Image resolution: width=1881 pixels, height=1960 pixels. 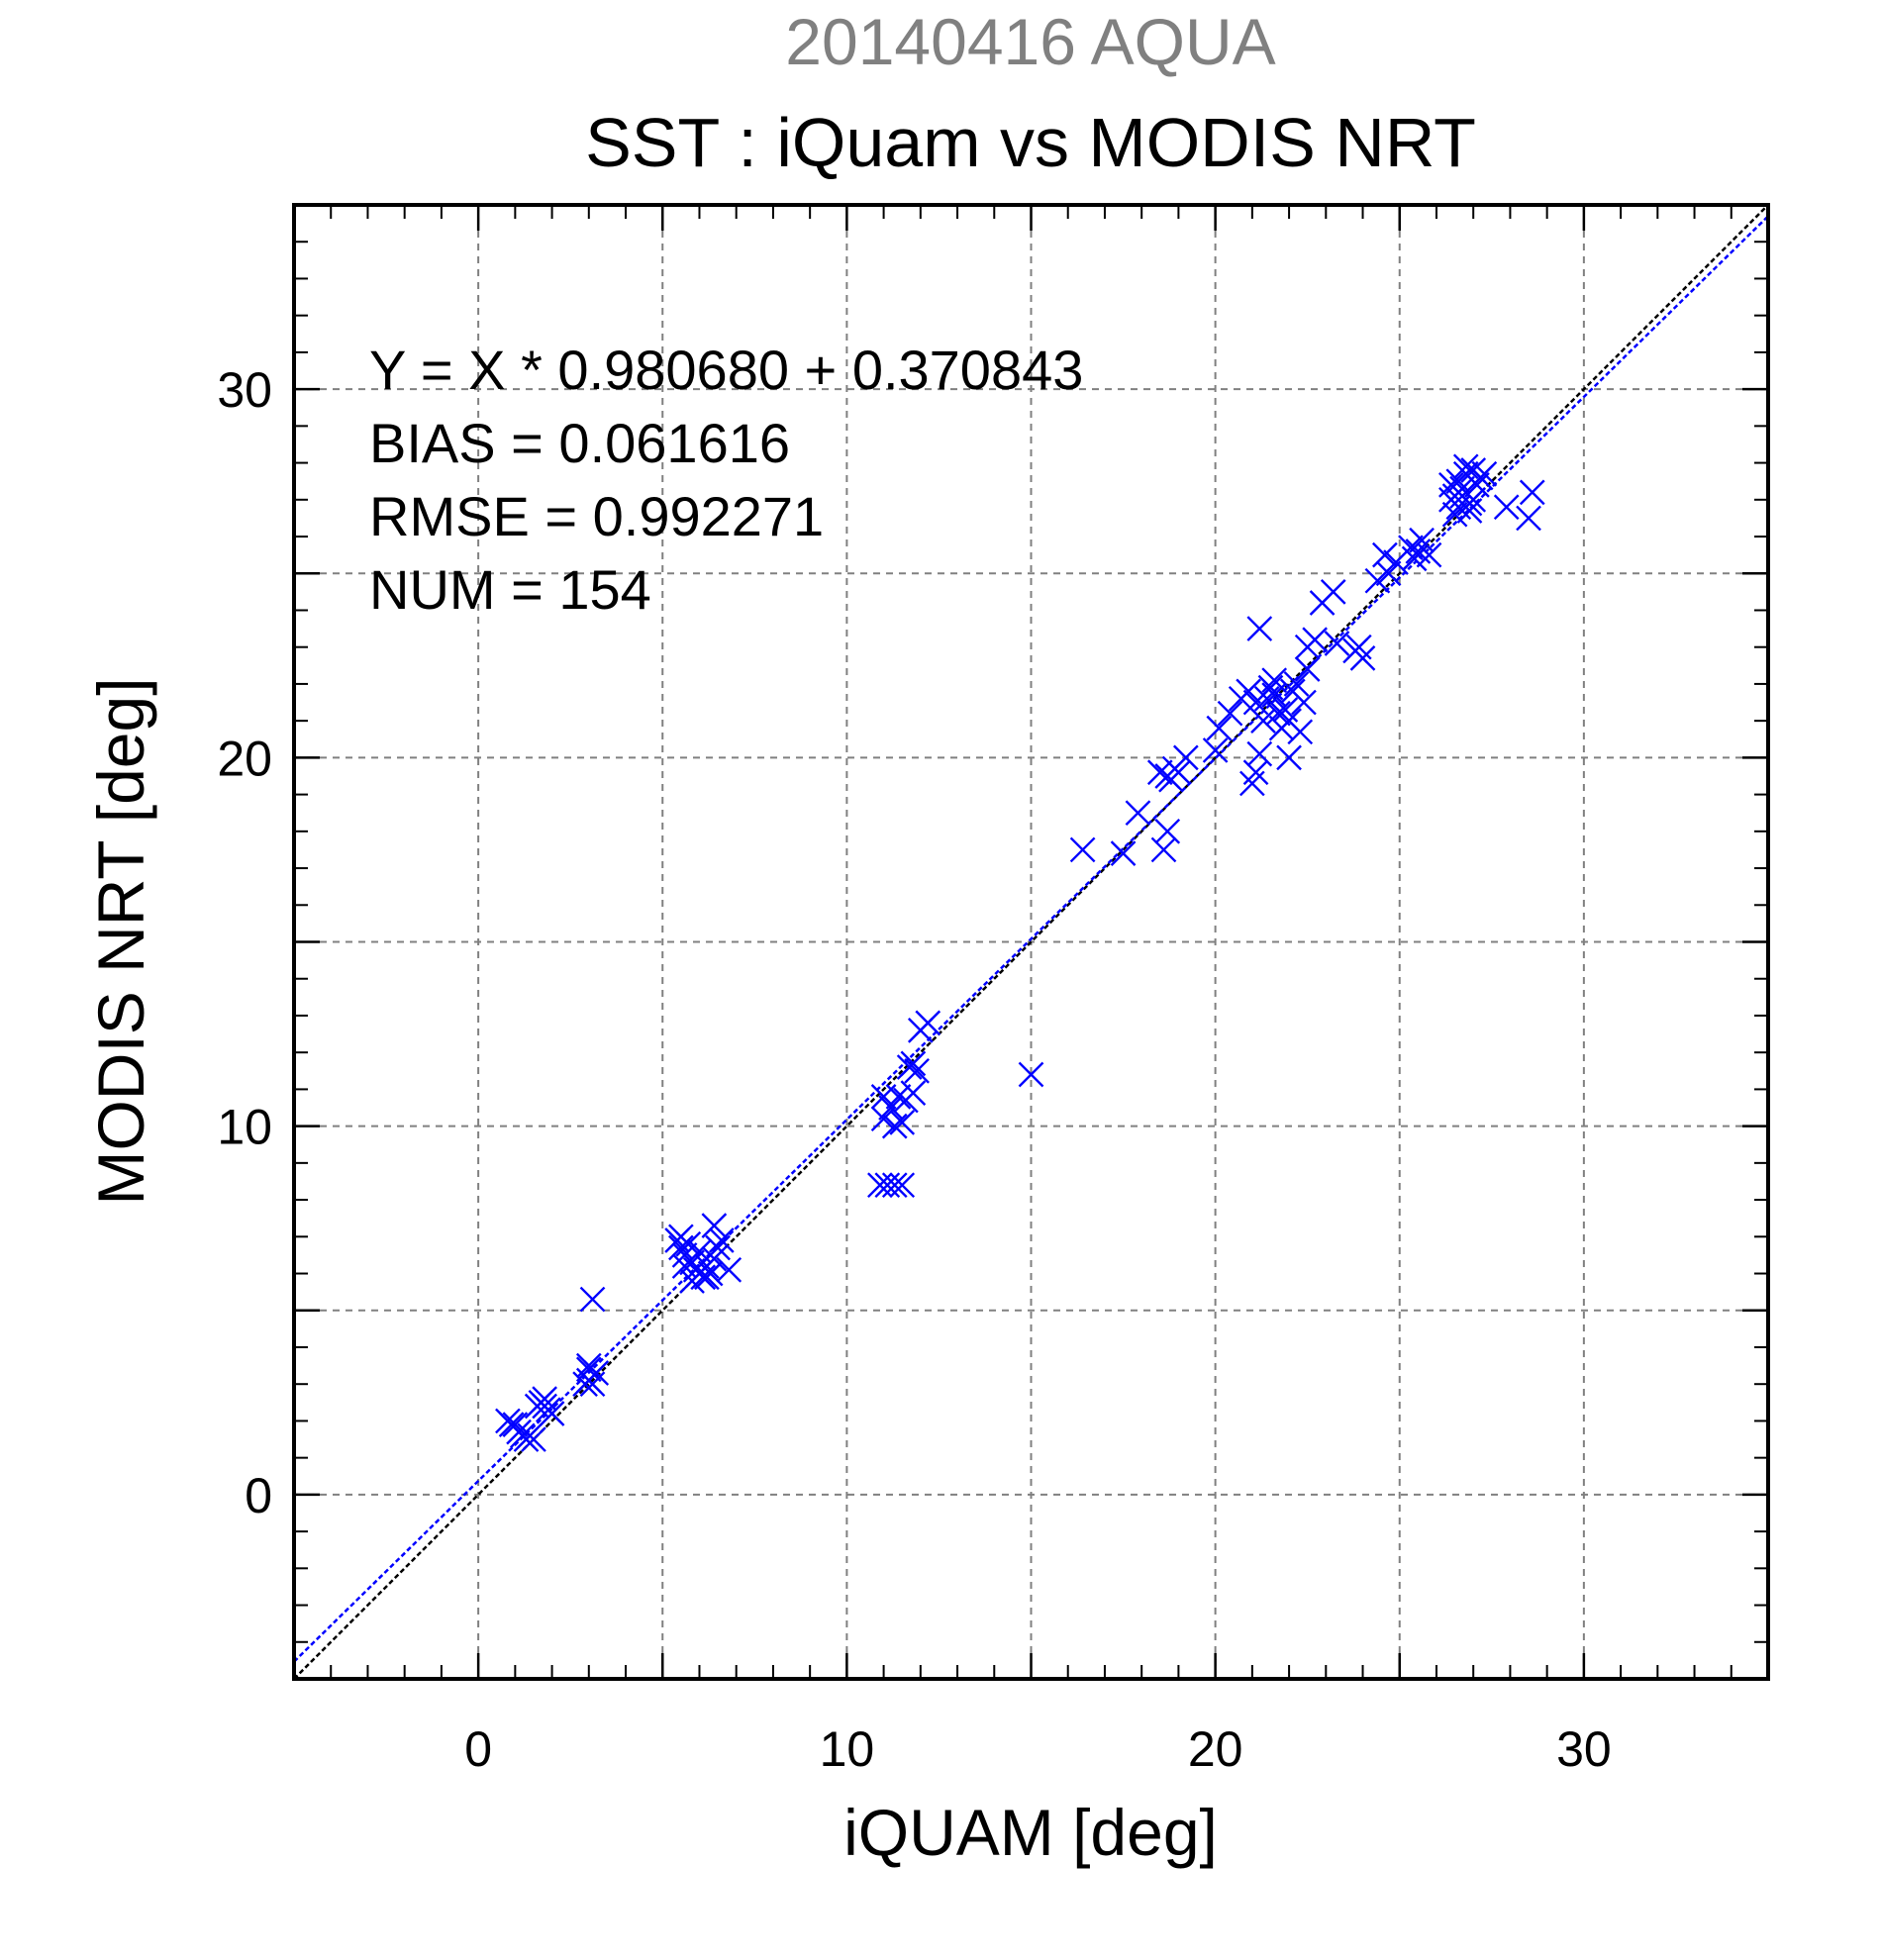 What do you see at coordinates (579, 443) in the screenshot?
I see `bias-stat: BIAS = 0.061616` at bounding box center [579, 443].